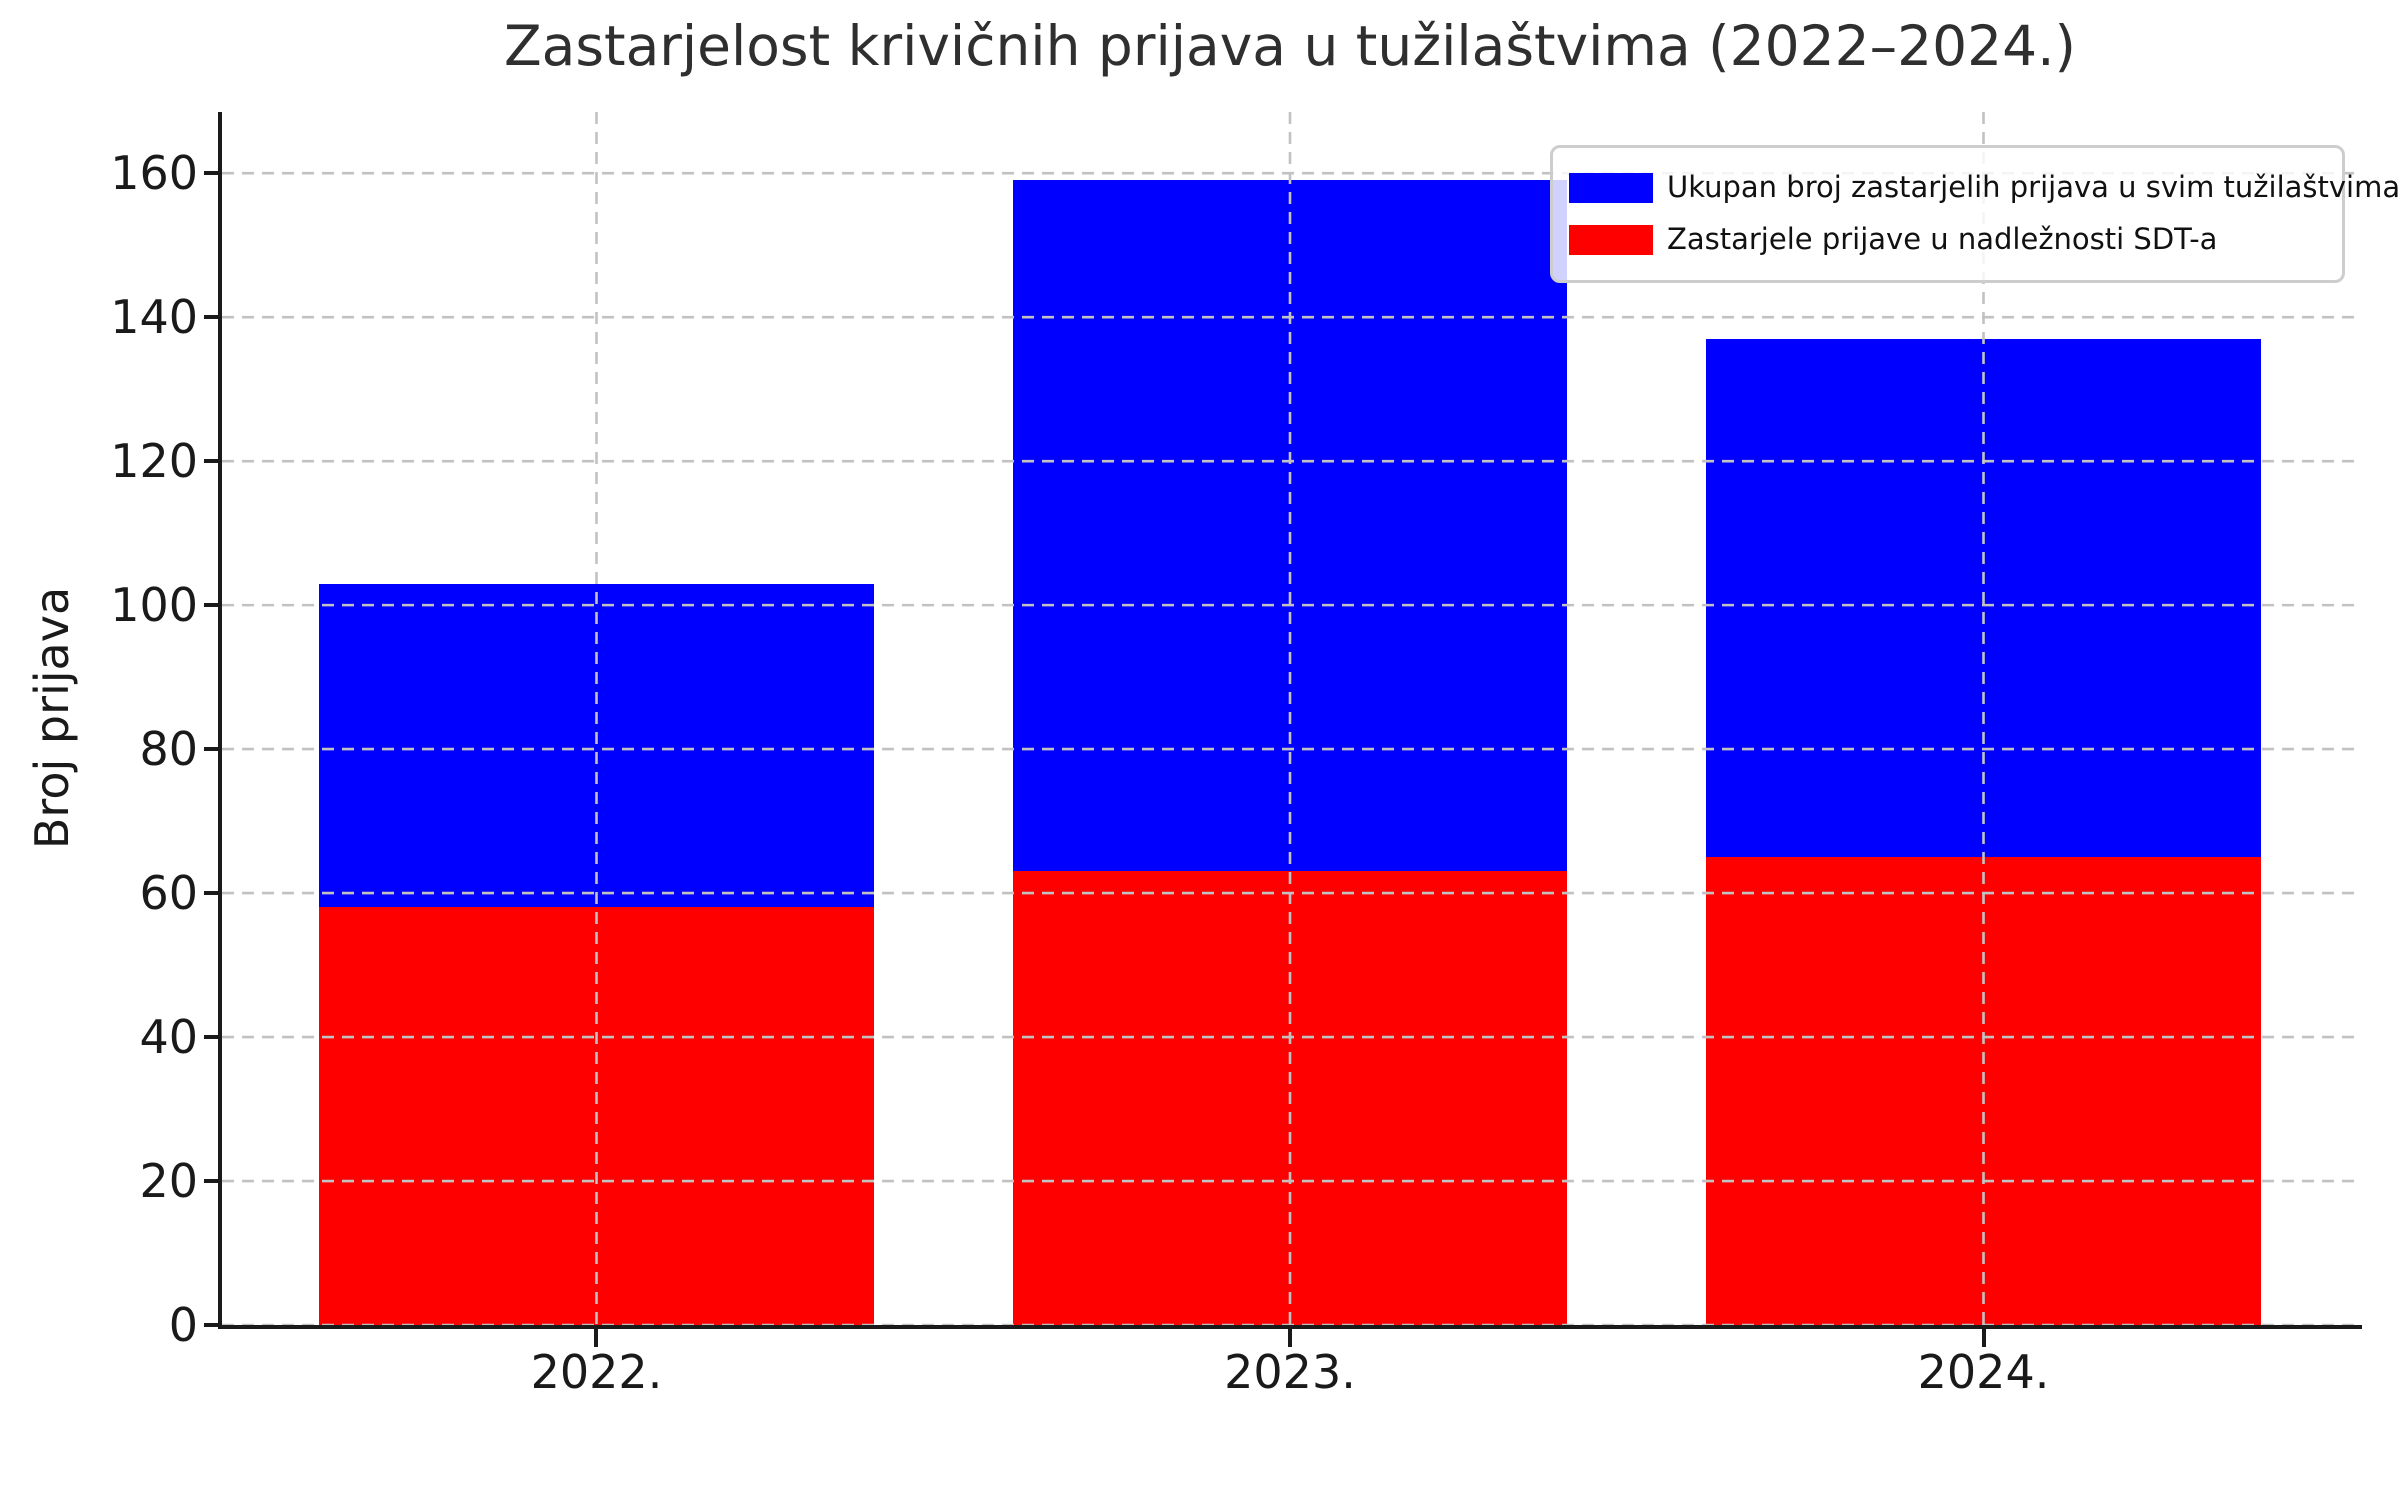  What do you see at coordinates (154, 461) in the screenshot?
I see `y-tick-label-120: 120` at bounding box center [154, 461].